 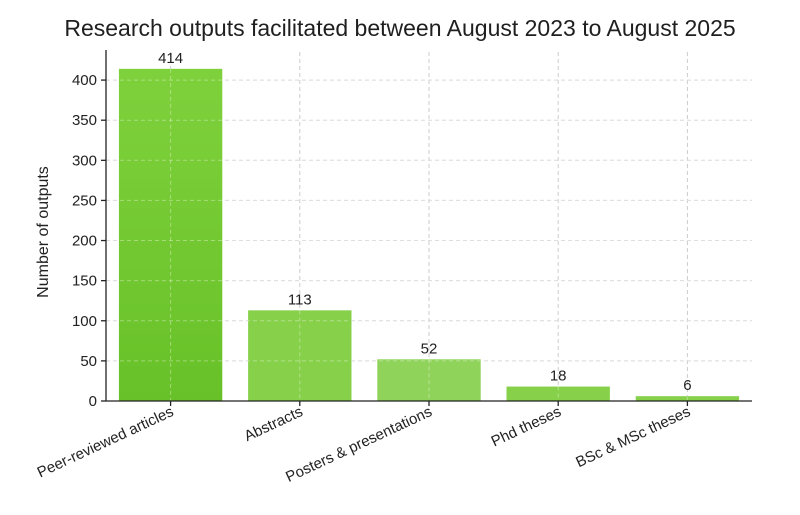 What do you see at coordinates (429, 348) in the screenshot?
I see `bar-value-label: 52` at bounding box center [429, 348].